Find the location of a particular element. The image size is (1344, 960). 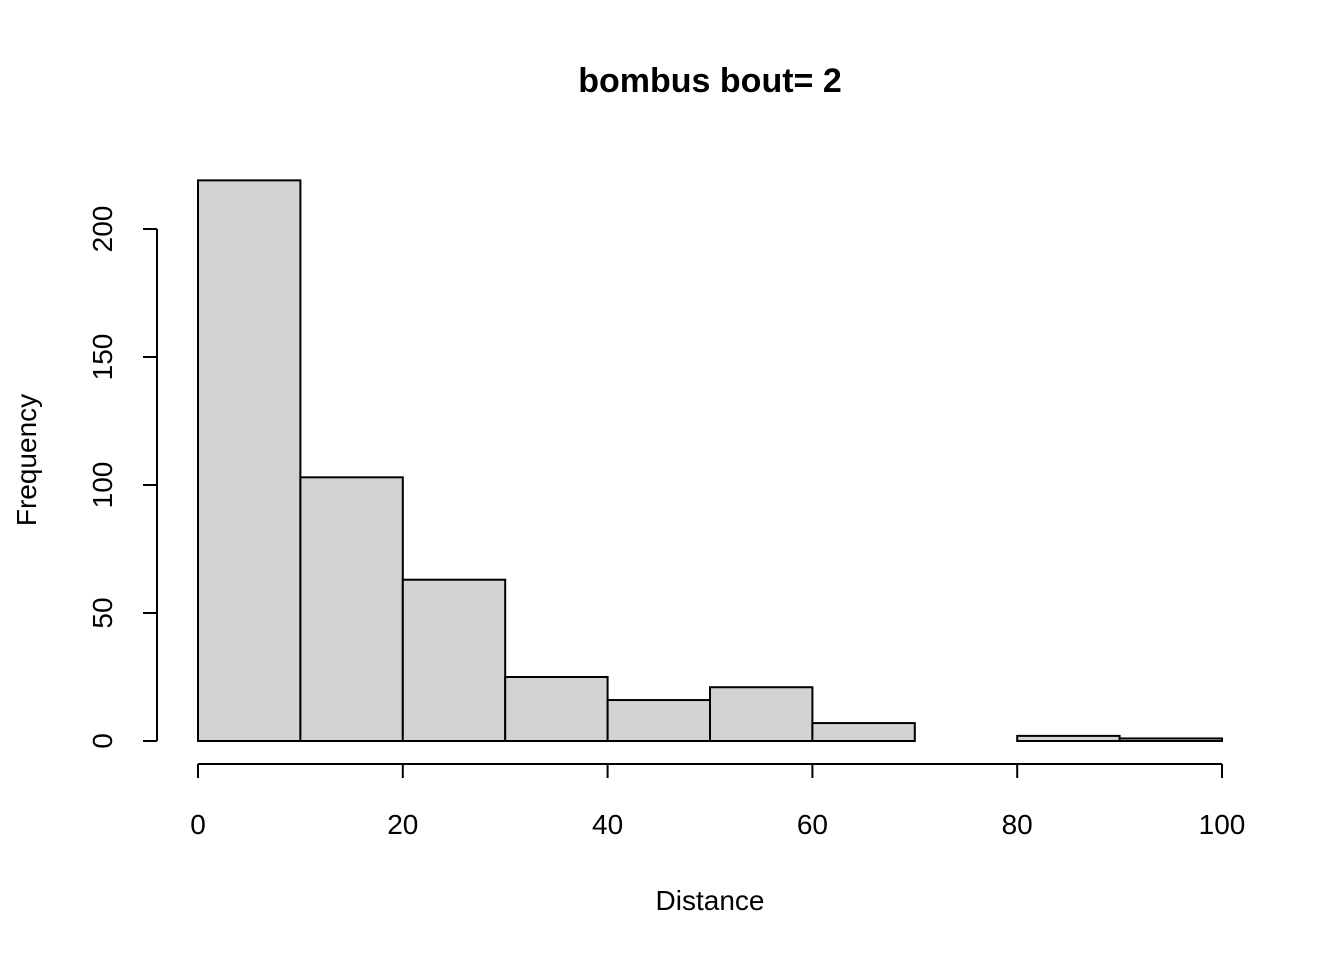

chart-title: bombus bout= 2 is located at coordinates (710, 81).